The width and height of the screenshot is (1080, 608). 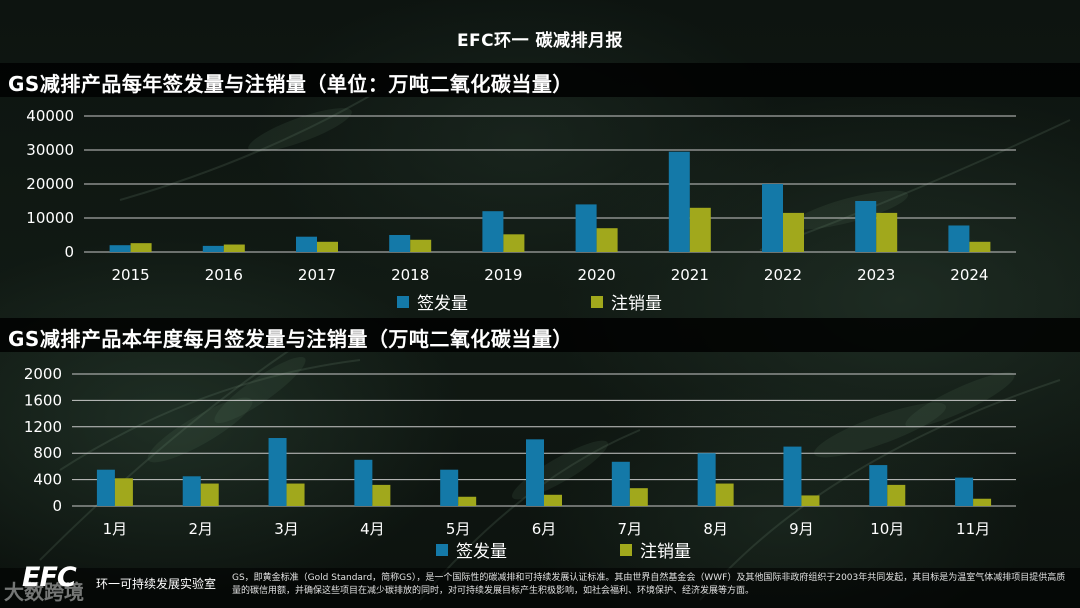 I want to click on y-tick-label: 30000, so click(x=50, y=150).